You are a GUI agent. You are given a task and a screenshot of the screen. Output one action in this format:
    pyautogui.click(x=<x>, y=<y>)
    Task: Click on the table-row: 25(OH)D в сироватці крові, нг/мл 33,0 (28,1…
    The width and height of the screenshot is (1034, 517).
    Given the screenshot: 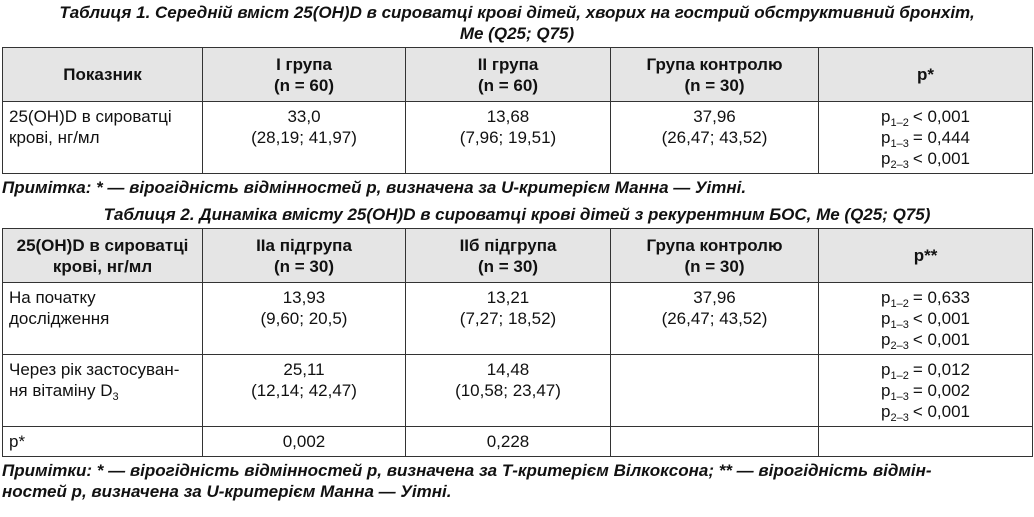 What is the action you would take?
    pyautogui.click(x=517, y=137)
    